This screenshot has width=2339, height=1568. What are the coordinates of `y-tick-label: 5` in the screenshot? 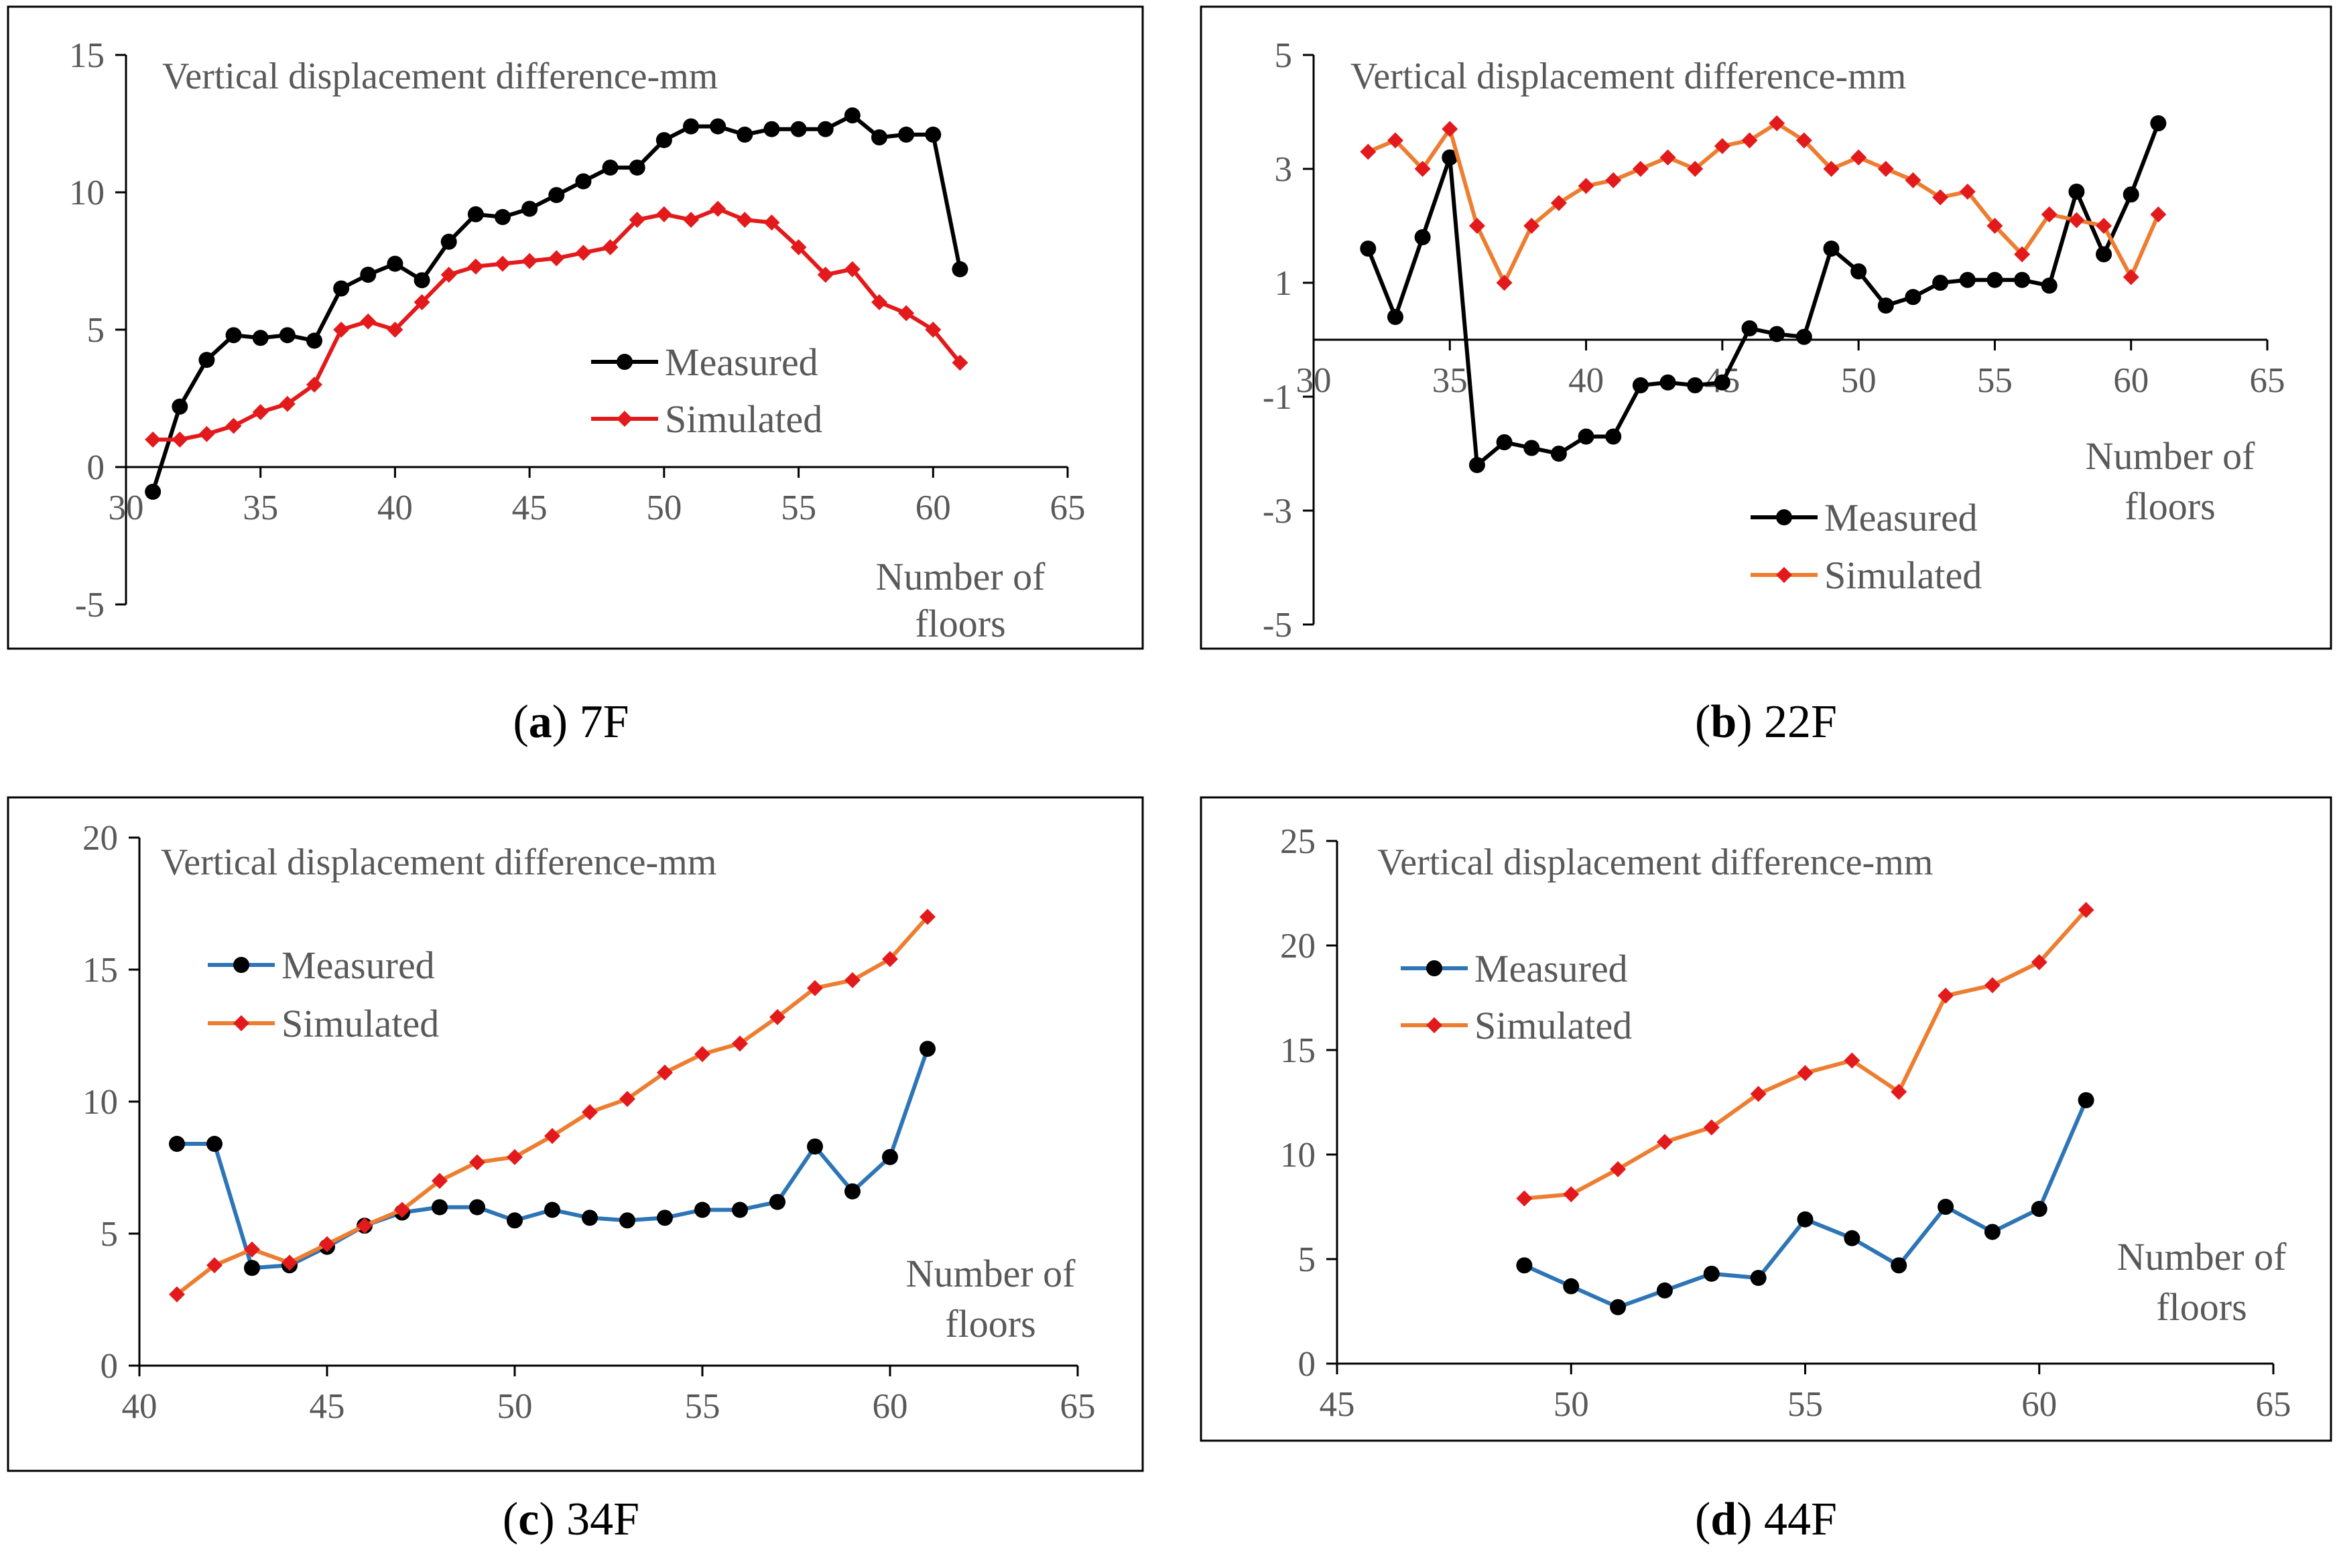 It's located at (110, 1234).